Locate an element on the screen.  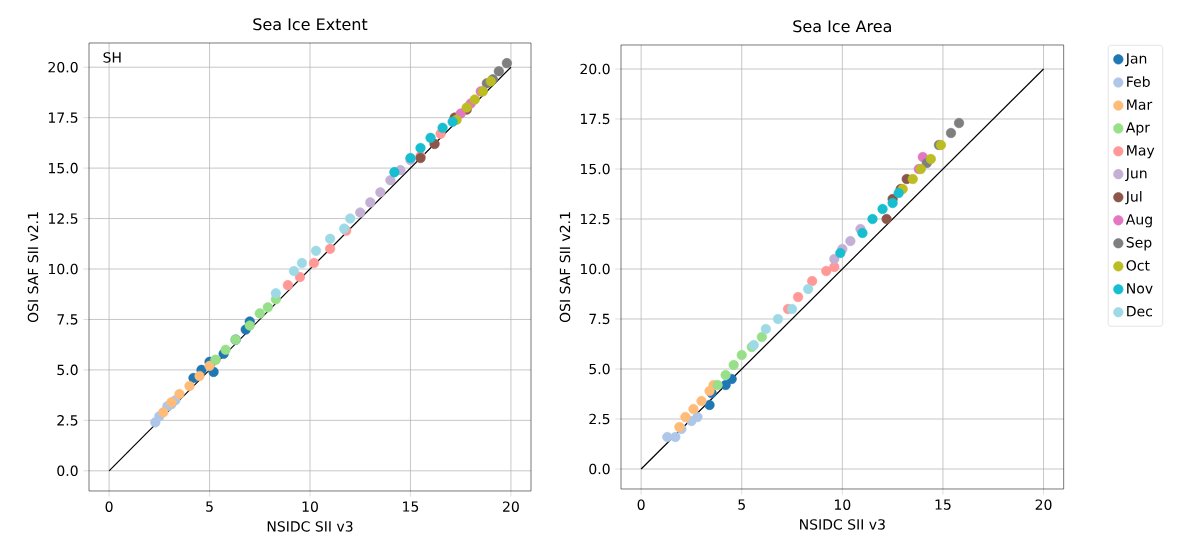
legend-label: Aug is located at coordinates (1138, 221).